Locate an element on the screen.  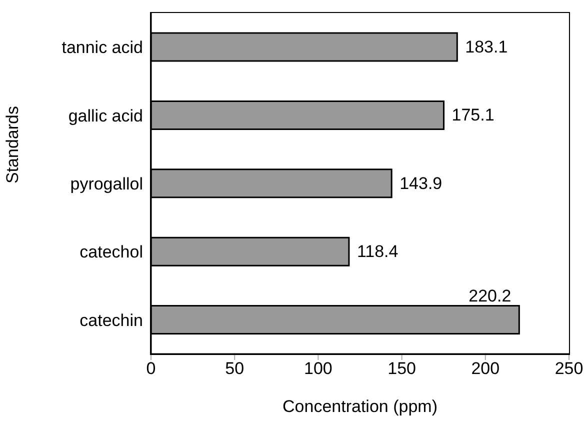
x-tick-label: 100 is located at coordinates (318, 368).